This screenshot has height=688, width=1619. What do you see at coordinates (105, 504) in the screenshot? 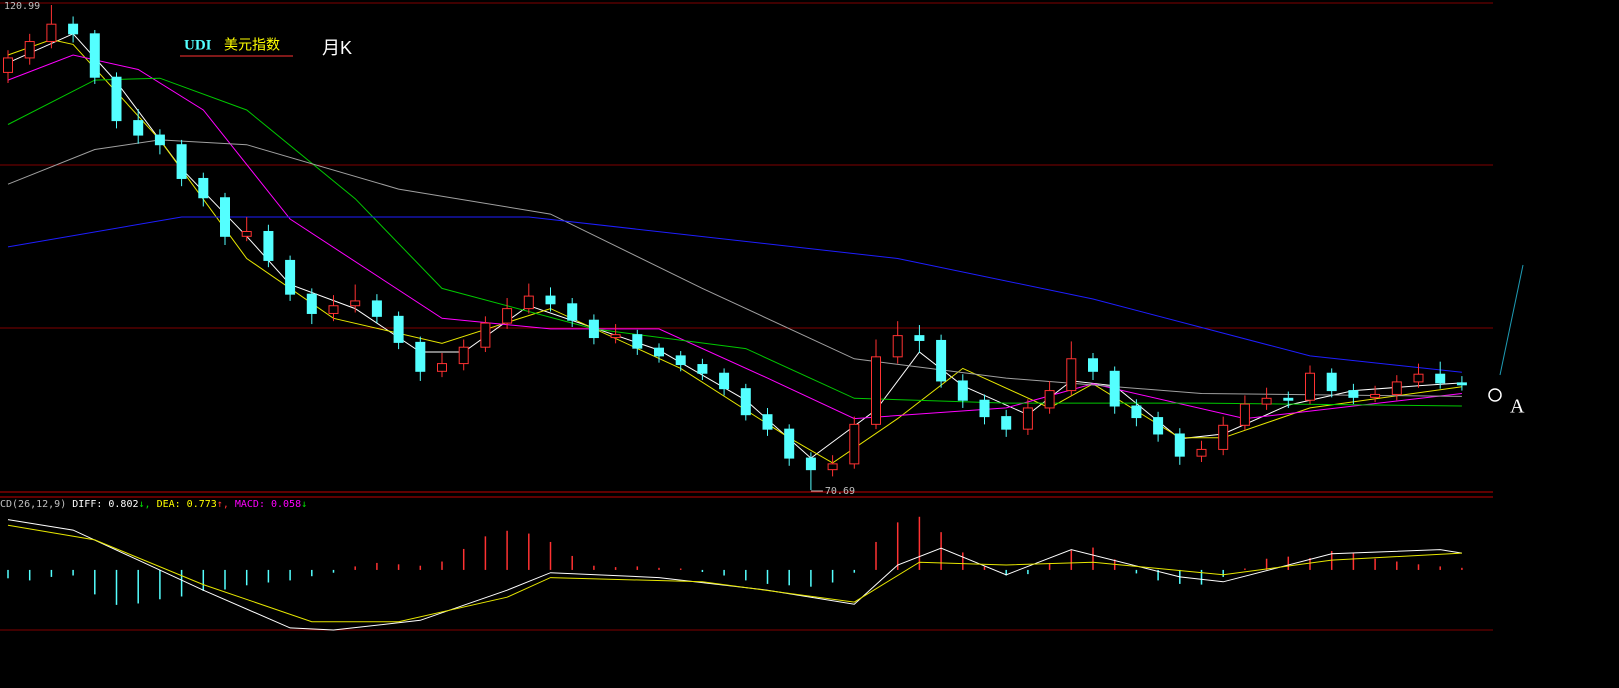
I see `diff-label: DIFF: 0.802` at bounding box center [105, 504].